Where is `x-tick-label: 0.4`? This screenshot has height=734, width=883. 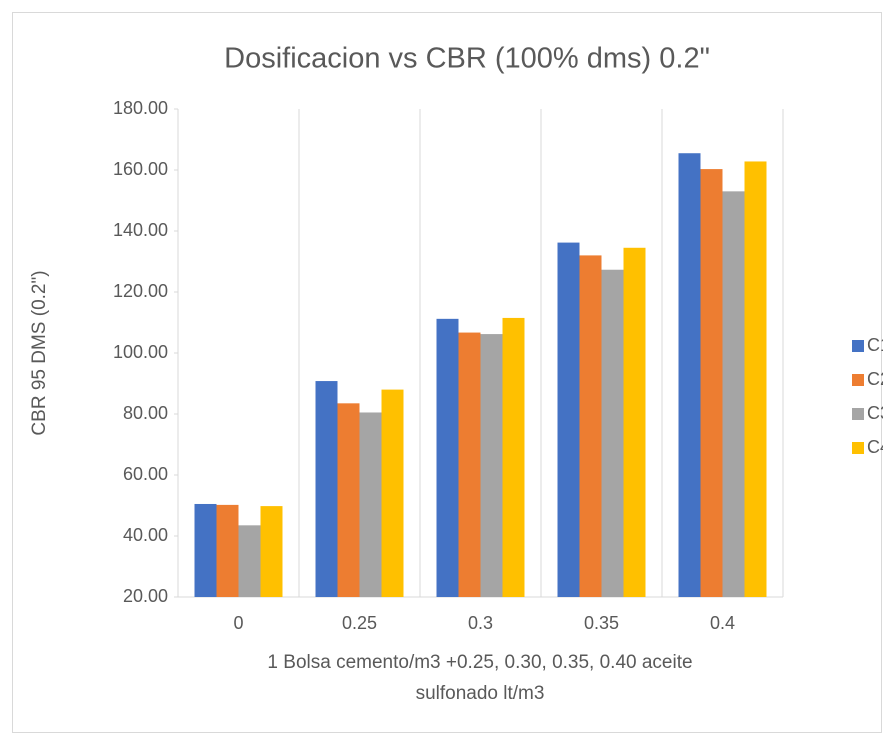 x-tick-label: 0.4 is located at coordinates (722, 623).